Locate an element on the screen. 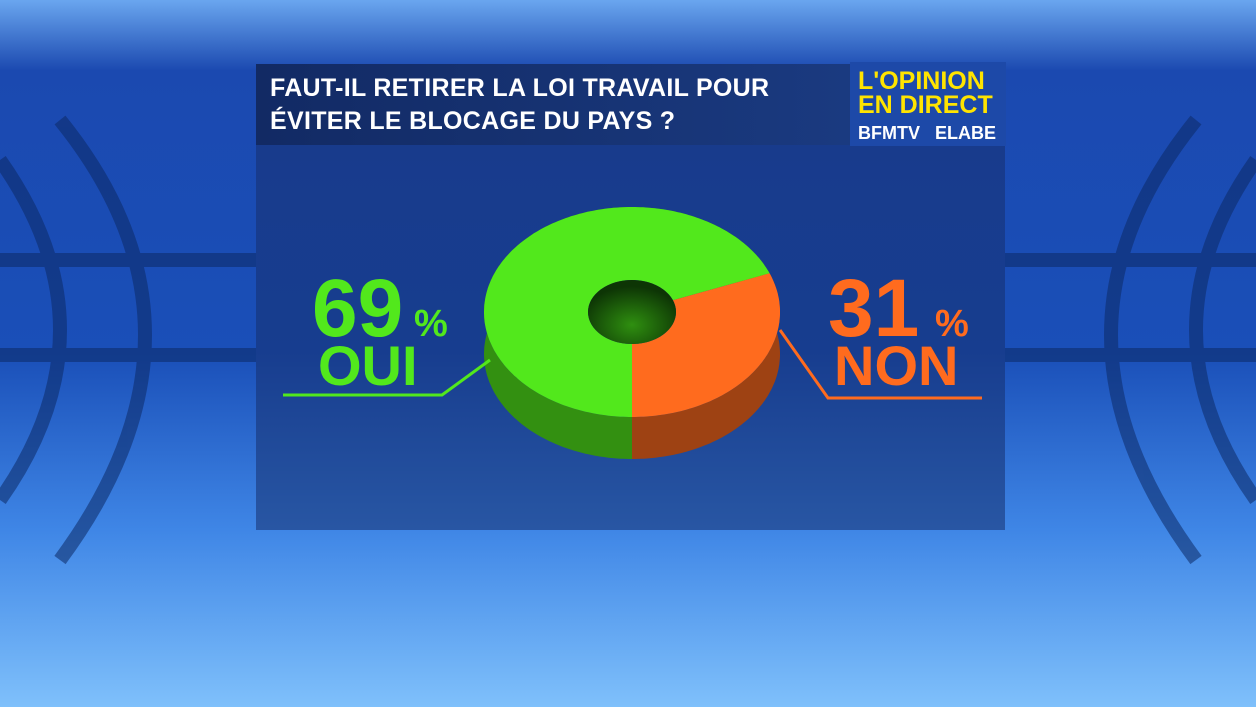 The width and height of the screenshot is (1256, 707). logo-line: EN DIRECT is located at coordinates (925, 105).